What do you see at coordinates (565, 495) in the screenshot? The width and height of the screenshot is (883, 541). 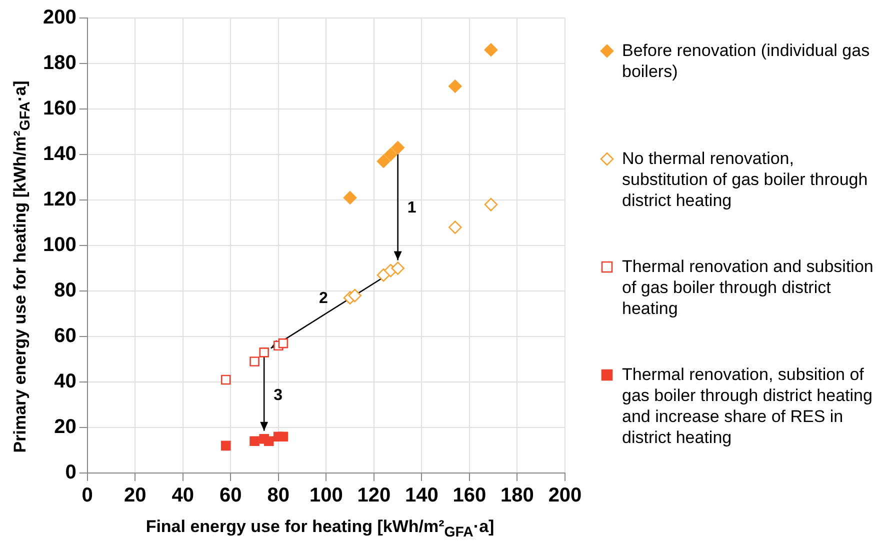 I see `x-tick-label: 200` at bounding box center [565, 495].